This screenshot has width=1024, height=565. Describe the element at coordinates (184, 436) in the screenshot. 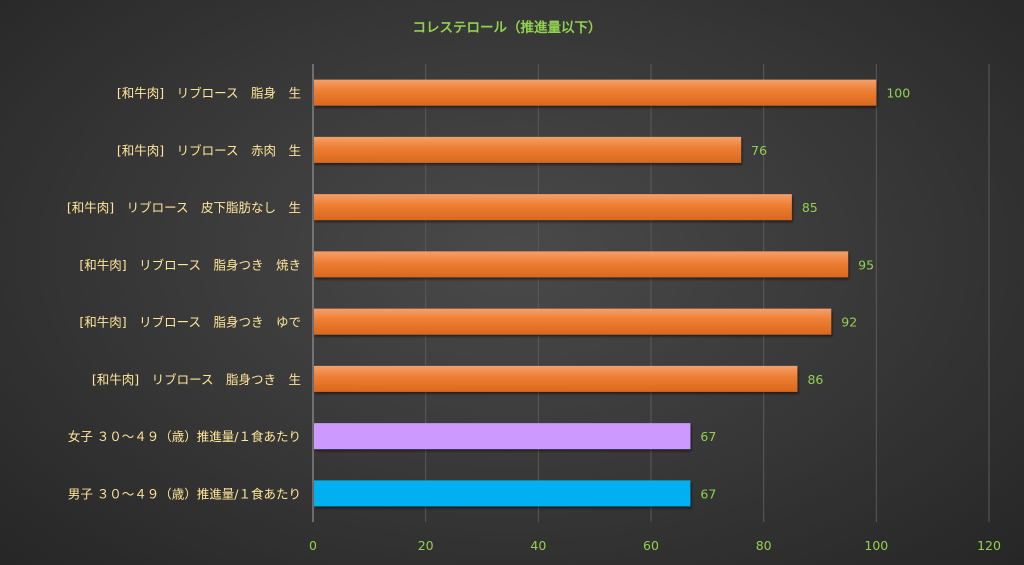

I see `category-label: 女子 ３０～４９（歳）推進量/１食あたり` at that location.